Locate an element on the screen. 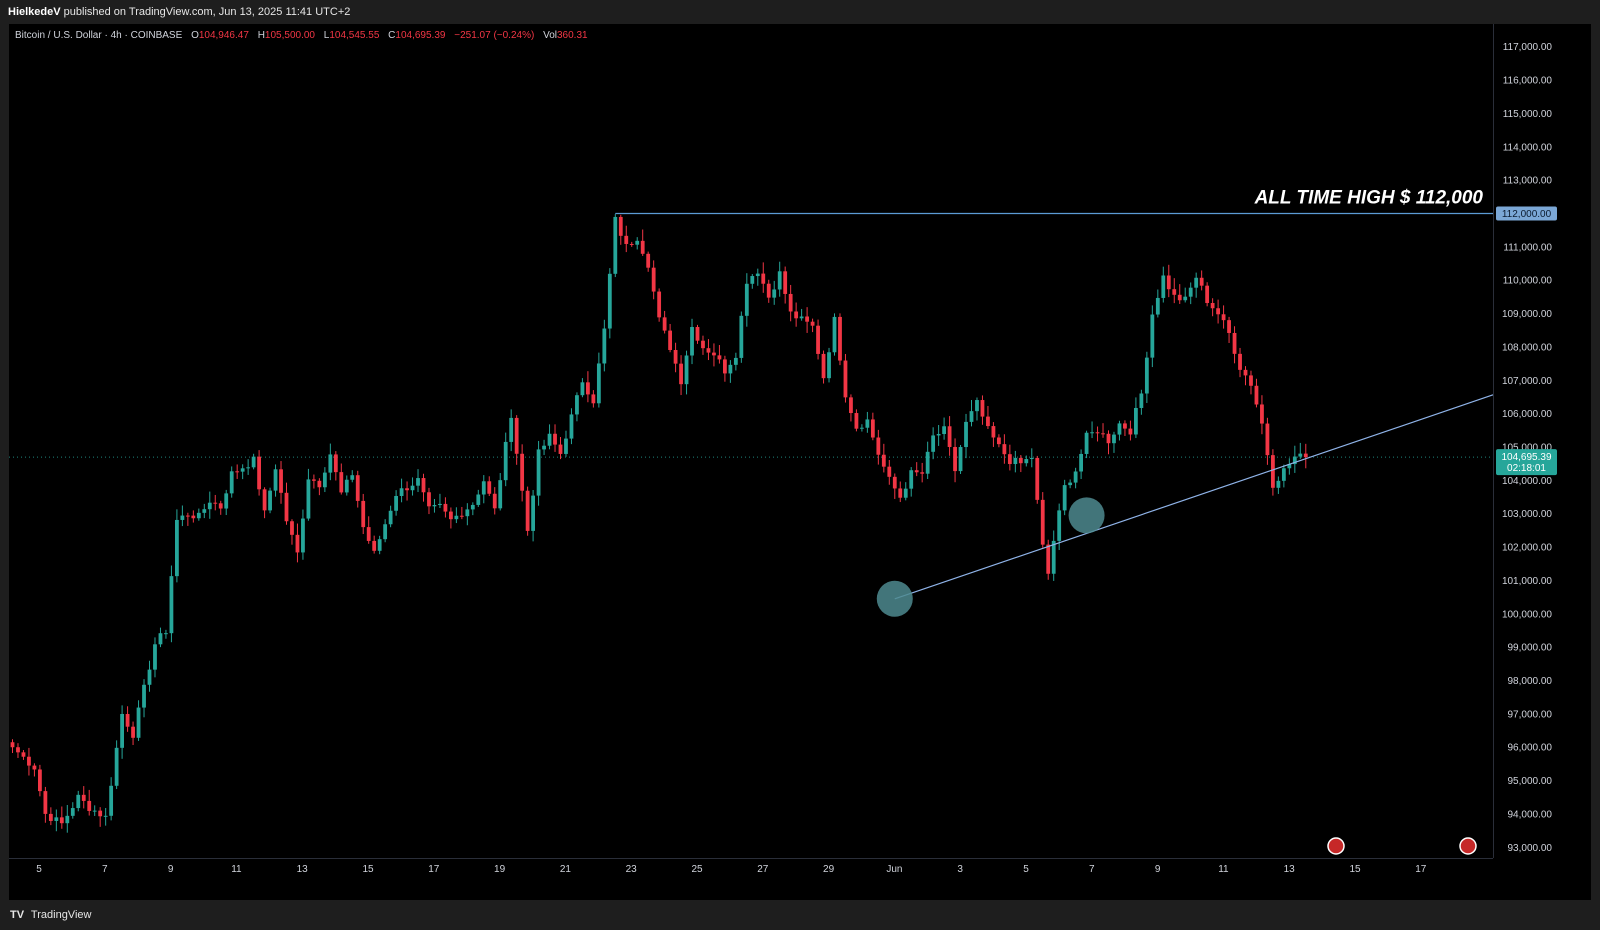 The height and width of the screenshot is (930, 1600). price-tick-label: 111,000.00 is located at coordinates (1527, 247).